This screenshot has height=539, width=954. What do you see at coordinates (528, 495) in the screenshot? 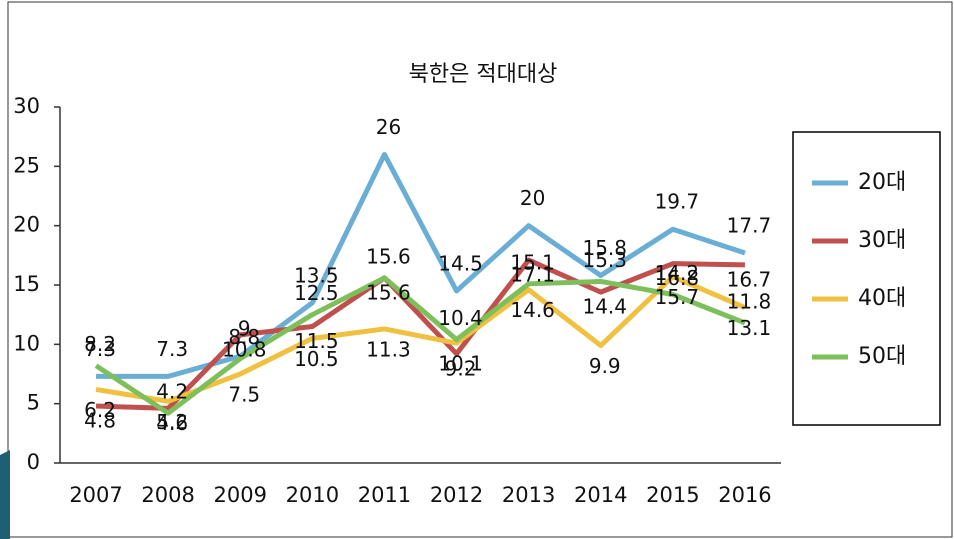
I see `x-tick-label: 2013` at bounding box center [528, 495].